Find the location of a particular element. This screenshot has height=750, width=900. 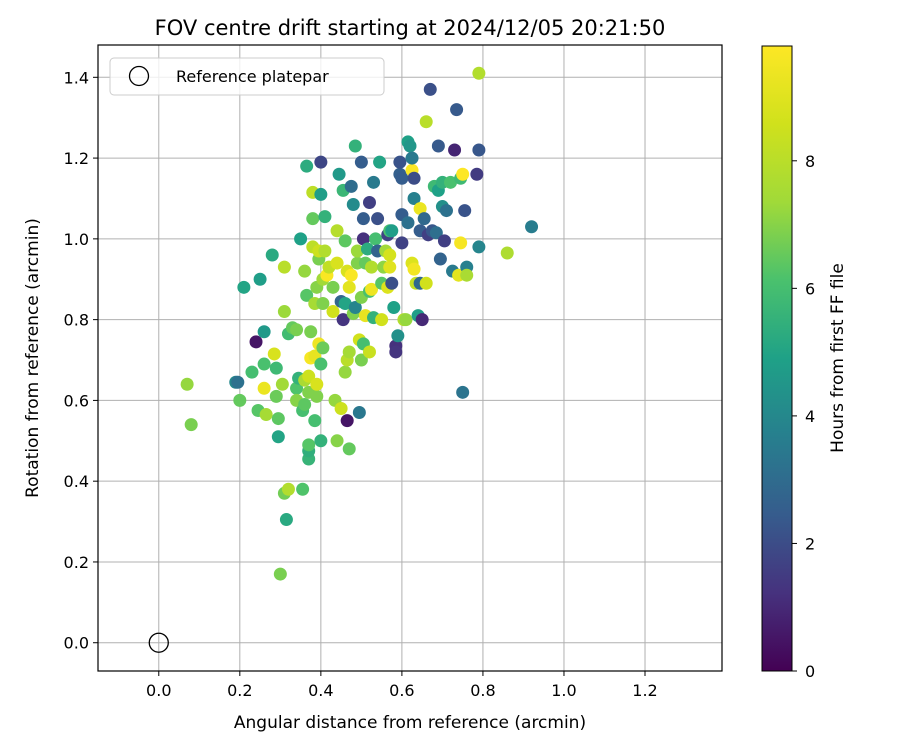

legend-box is located at coordinates (247, 76).